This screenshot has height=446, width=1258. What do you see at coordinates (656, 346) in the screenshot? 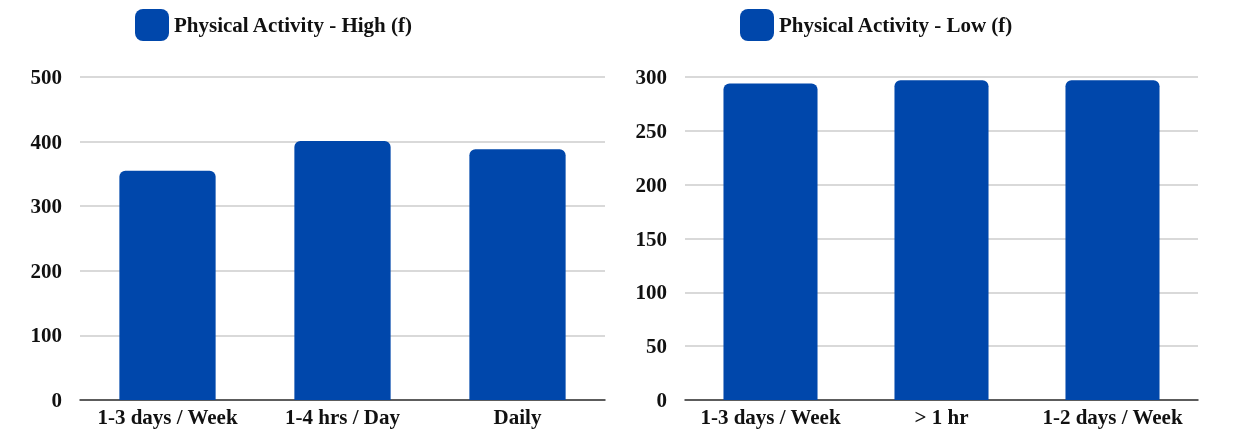
I see `y-tick-label: 50` at bounding box center [656, 346].